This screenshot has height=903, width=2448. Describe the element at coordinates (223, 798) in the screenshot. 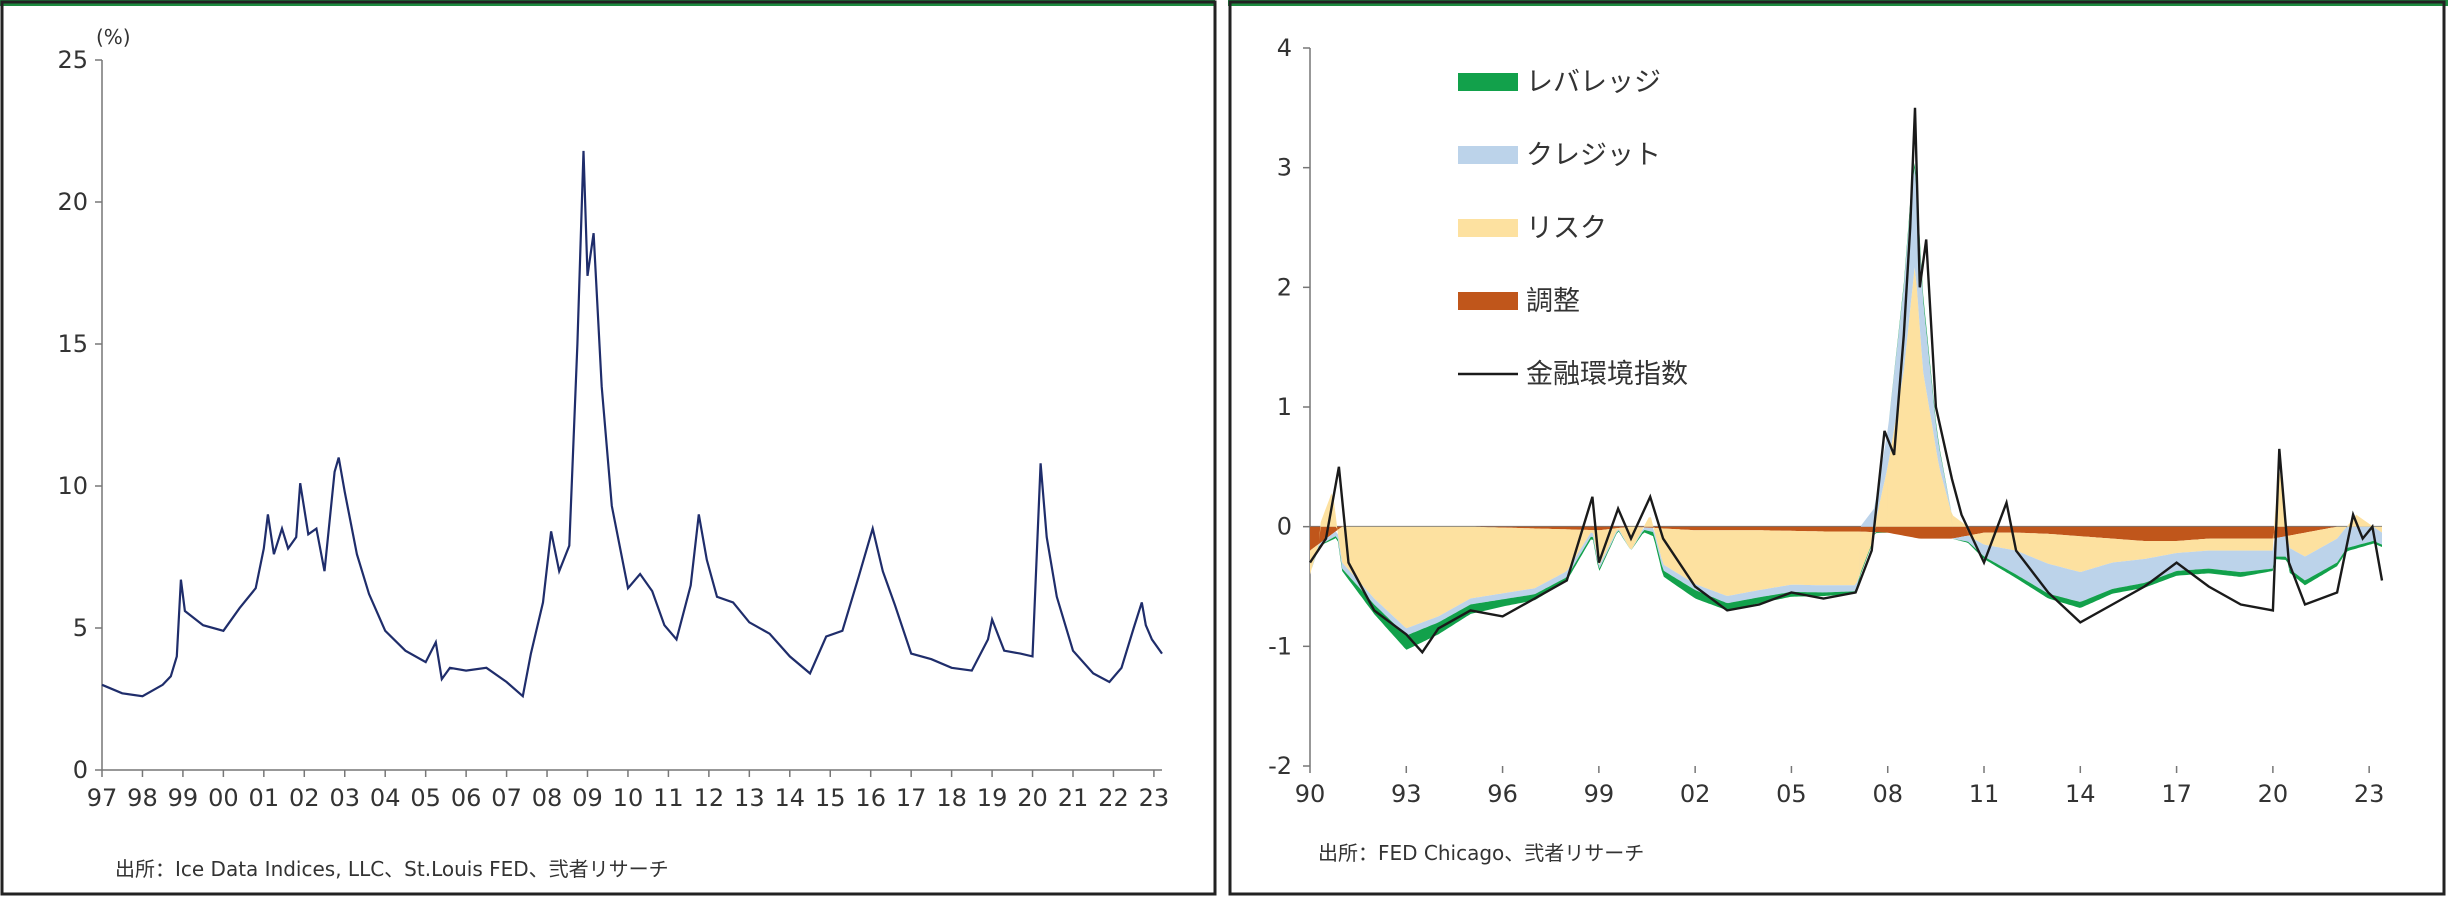

I see `left-x-tick-label: 00` at that location.